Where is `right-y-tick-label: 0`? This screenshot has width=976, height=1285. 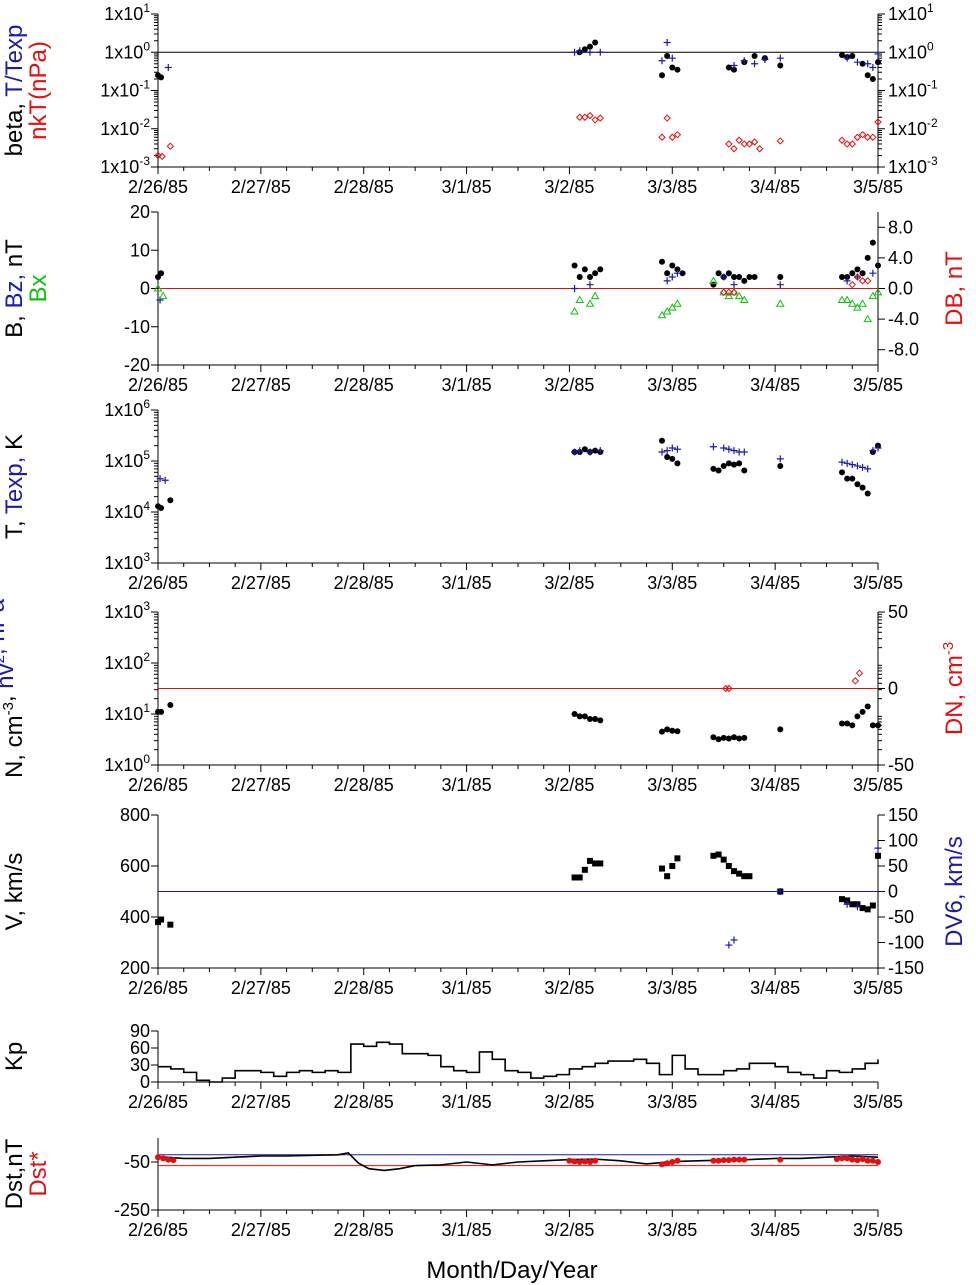 right-y-tick-label: 0 is located at coordinates (893, 892).